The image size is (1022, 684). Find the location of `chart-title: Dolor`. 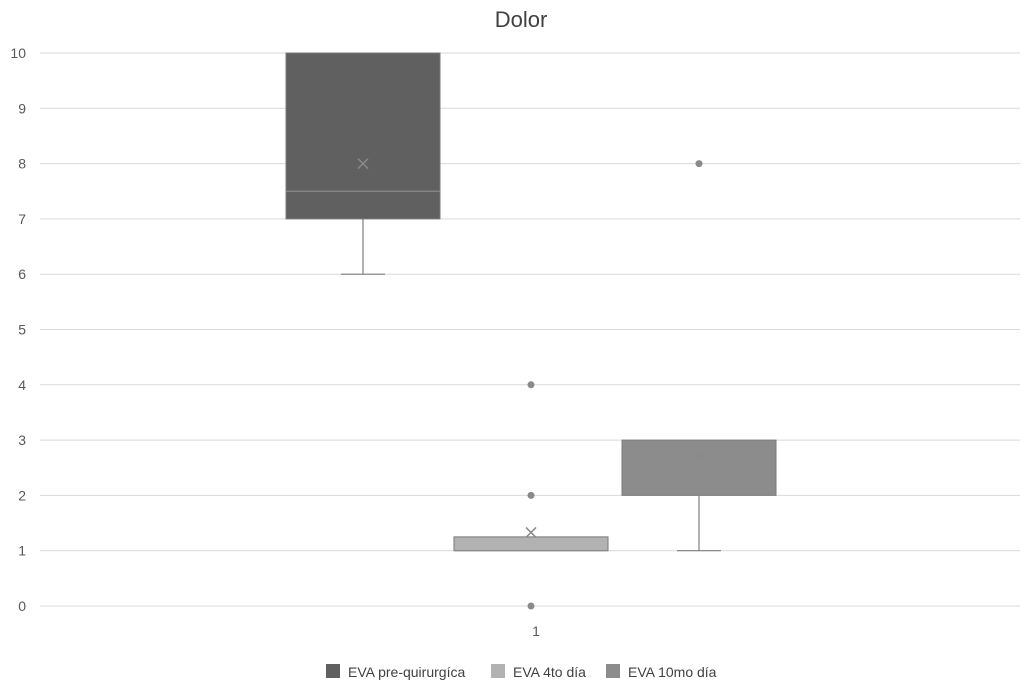

chart-title: Dolor is located at coordinates (521, 19).